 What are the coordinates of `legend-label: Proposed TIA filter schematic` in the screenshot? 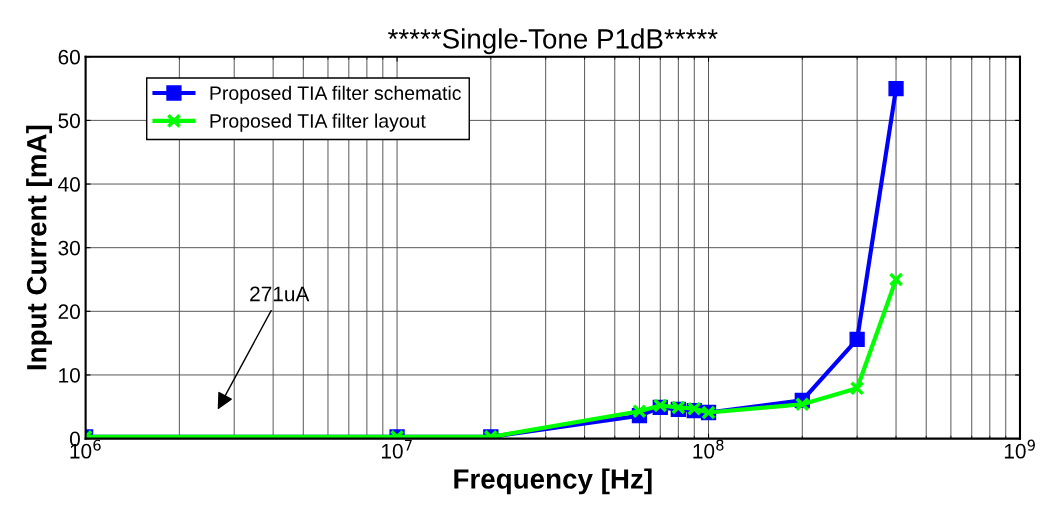 It's located at (335, 94).